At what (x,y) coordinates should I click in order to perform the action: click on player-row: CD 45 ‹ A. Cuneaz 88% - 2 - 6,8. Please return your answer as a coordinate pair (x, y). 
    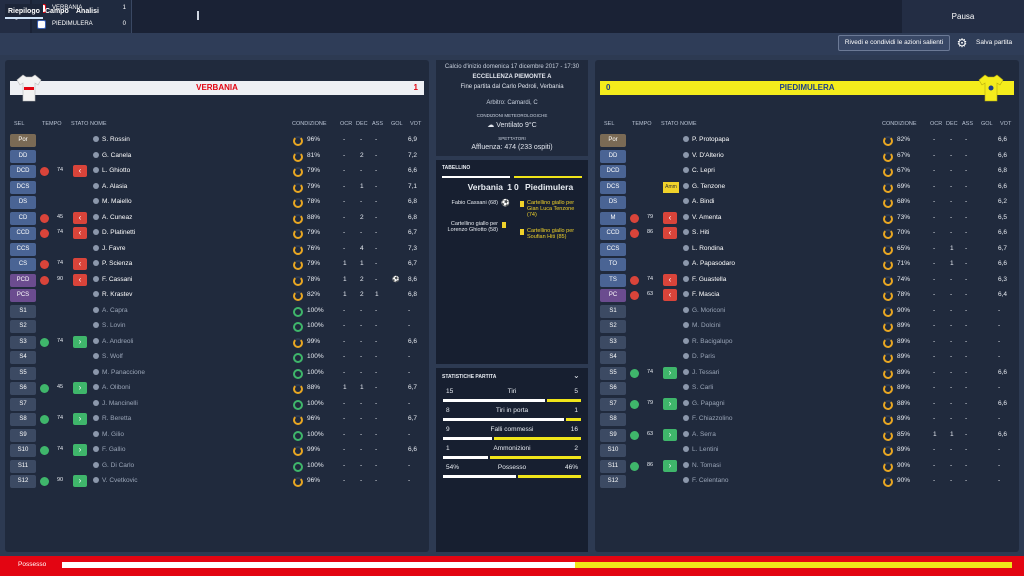
    Looking at the image, I should click on (217, 219).